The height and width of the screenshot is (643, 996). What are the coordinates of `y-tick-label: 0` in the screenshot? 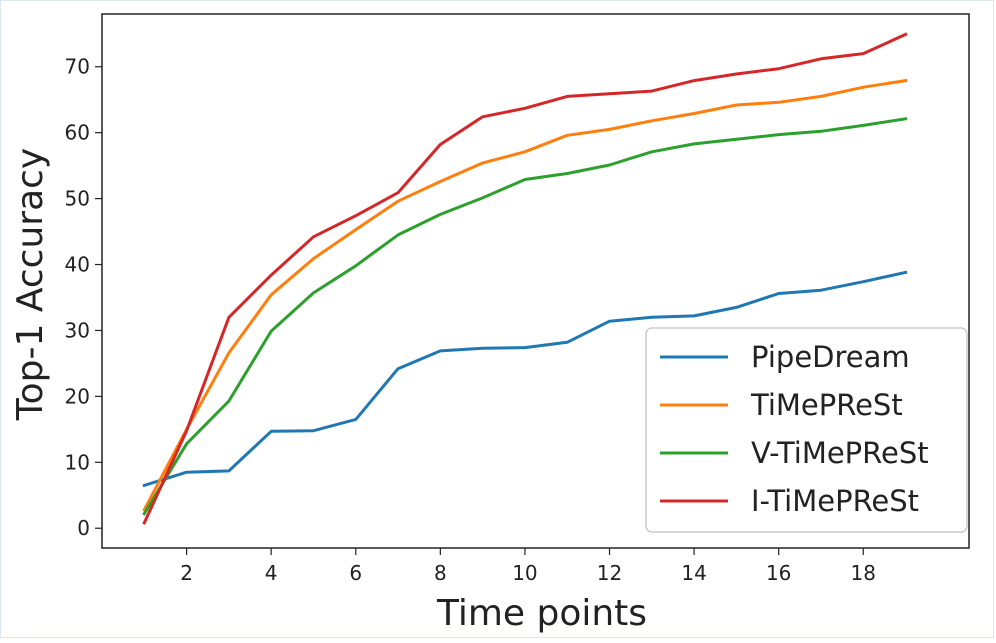 It's located at (83, 528).